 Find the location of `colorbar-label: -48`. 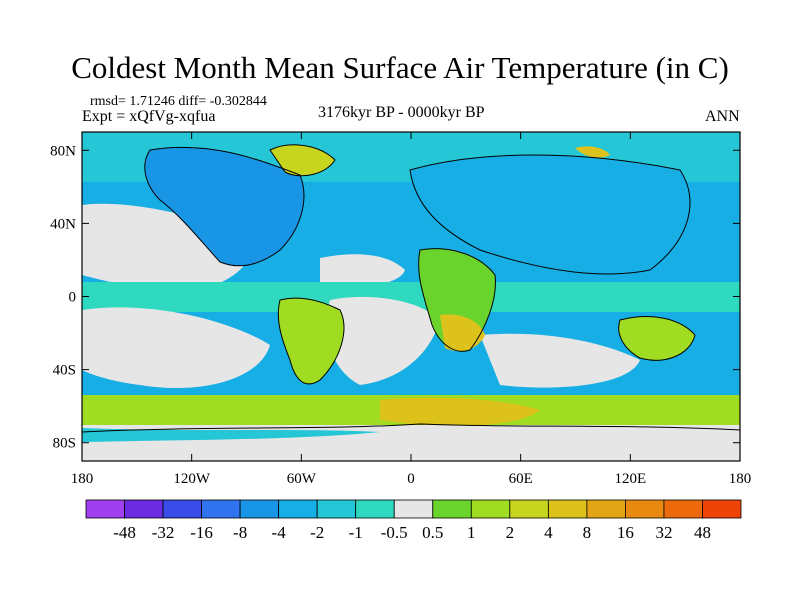

colorbar-label: -48 is located at coordinates (124, 532).